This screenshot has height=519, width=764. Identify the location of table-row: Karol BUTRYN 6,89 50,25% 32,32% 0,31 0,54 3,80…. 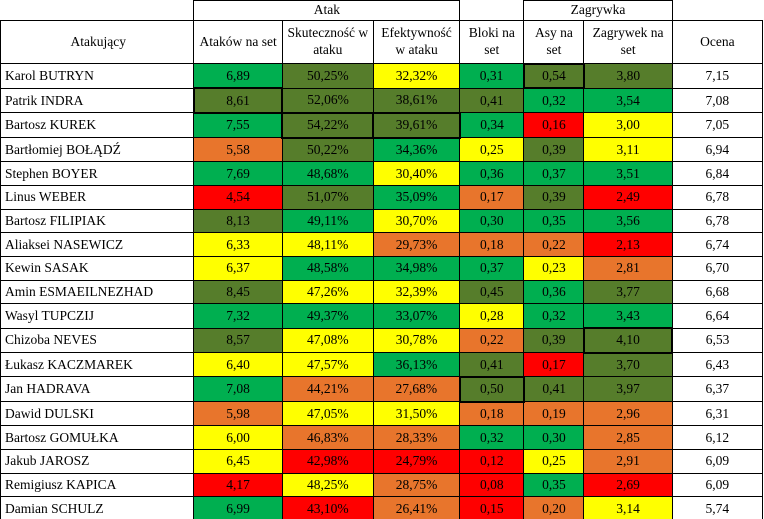
(382, 76).